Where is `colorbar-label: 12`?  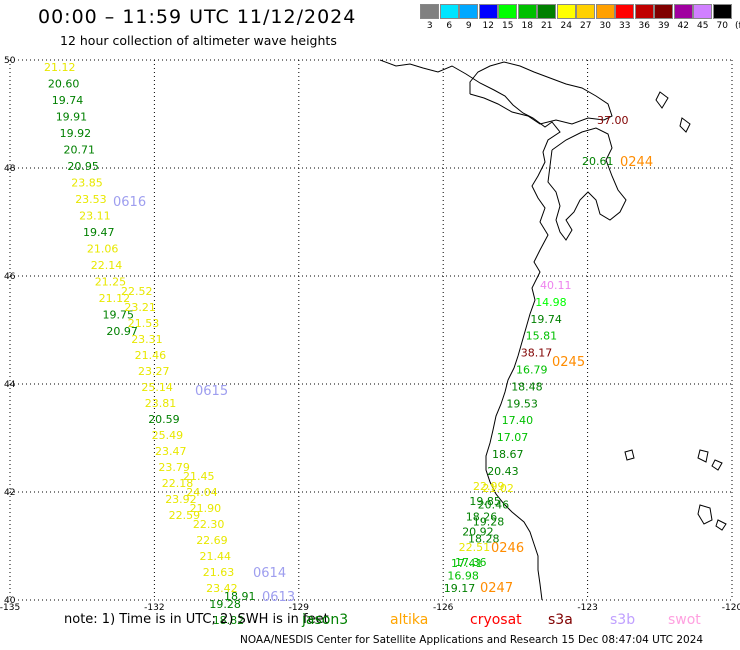
colorbar-label: 12 is located at coordinates (488, 26).